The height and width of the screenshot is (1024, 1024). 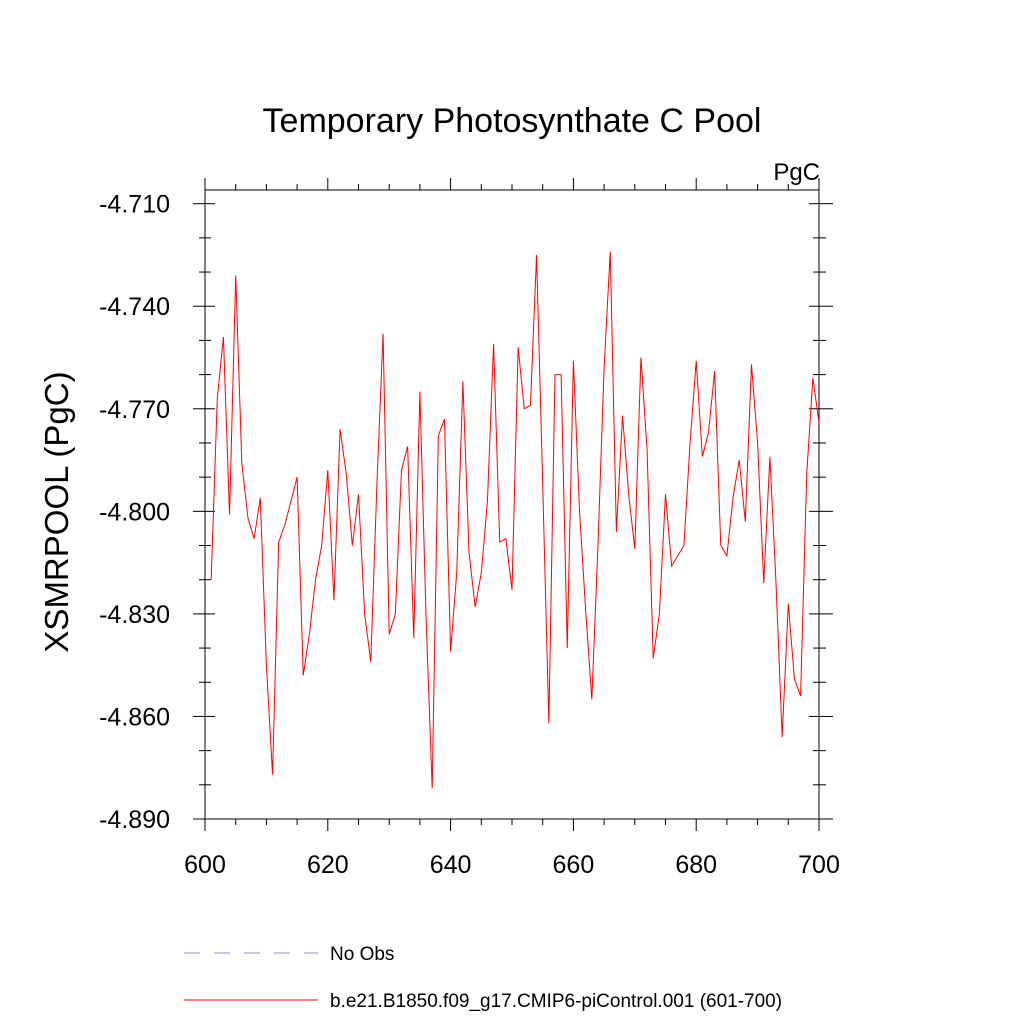 I want to click on x-tick-label: 620, so click(x=328, y=865).